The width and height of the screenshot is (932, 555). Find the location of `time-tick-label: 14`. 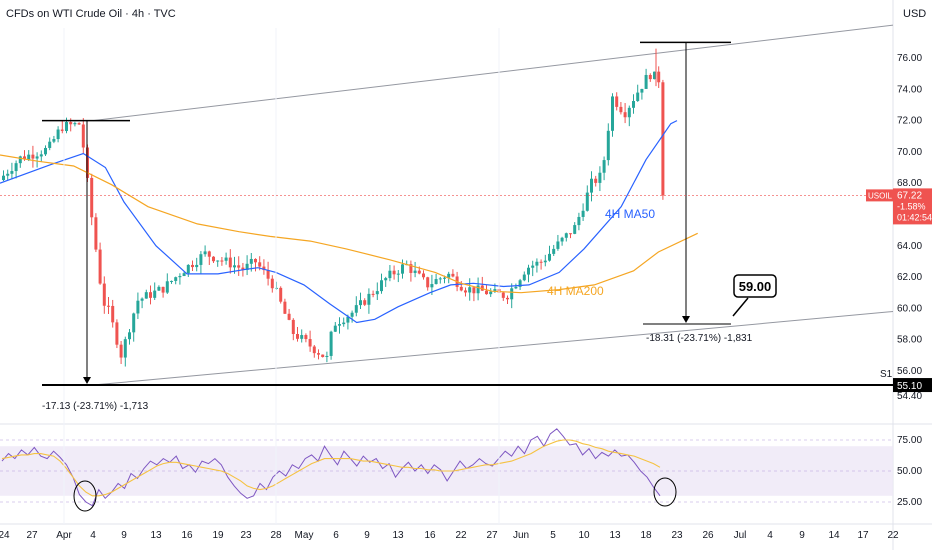

time-tick-label: 14 is located at coordinates (834, 535).